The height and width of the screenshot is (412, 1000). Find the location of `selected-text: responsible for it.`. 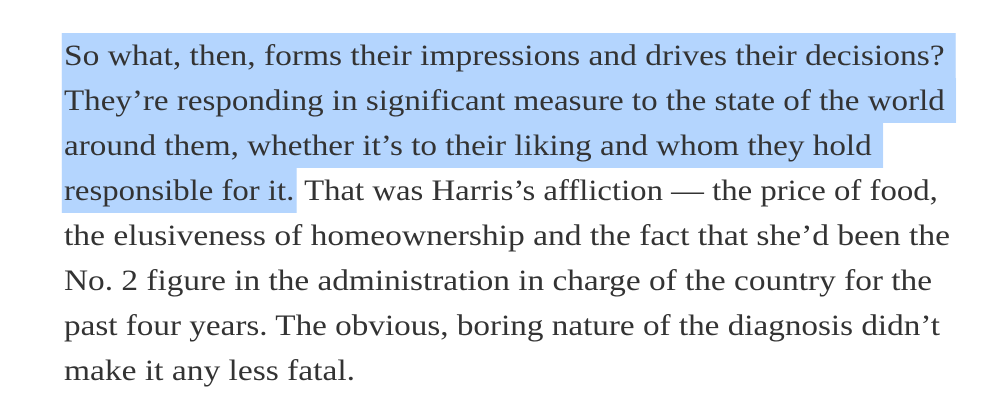

selected-text: responsible for it. is located at coordinates (179, 190).